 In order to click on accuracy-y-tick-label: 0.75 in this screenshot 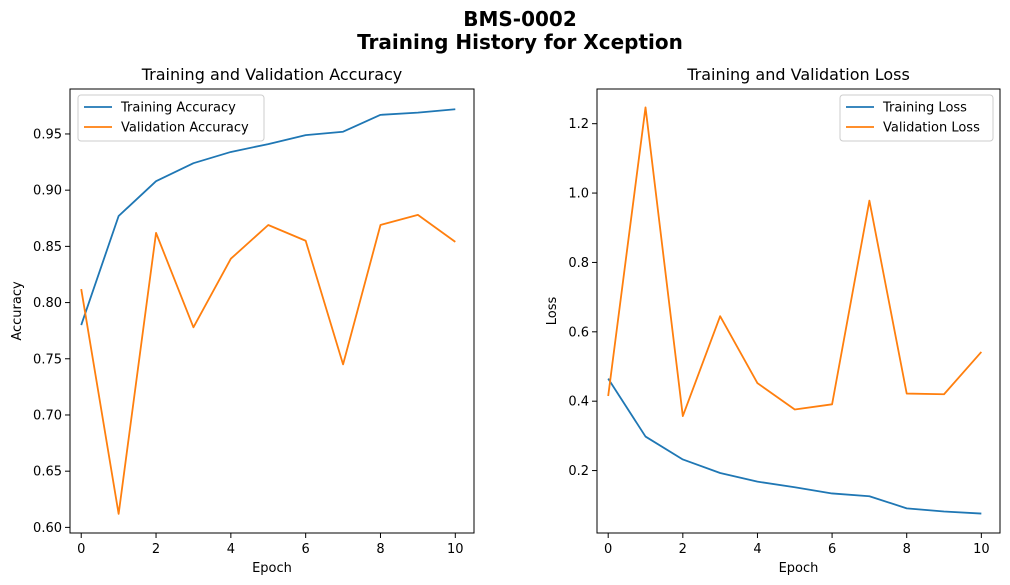, I will do `click(47, 359)`.